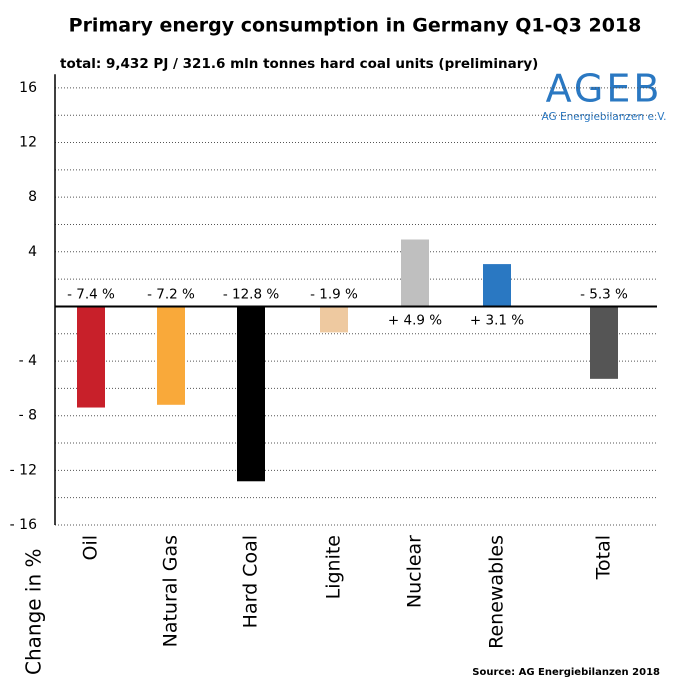  I want to click on x-tick-label: Total, so click(604, 557).